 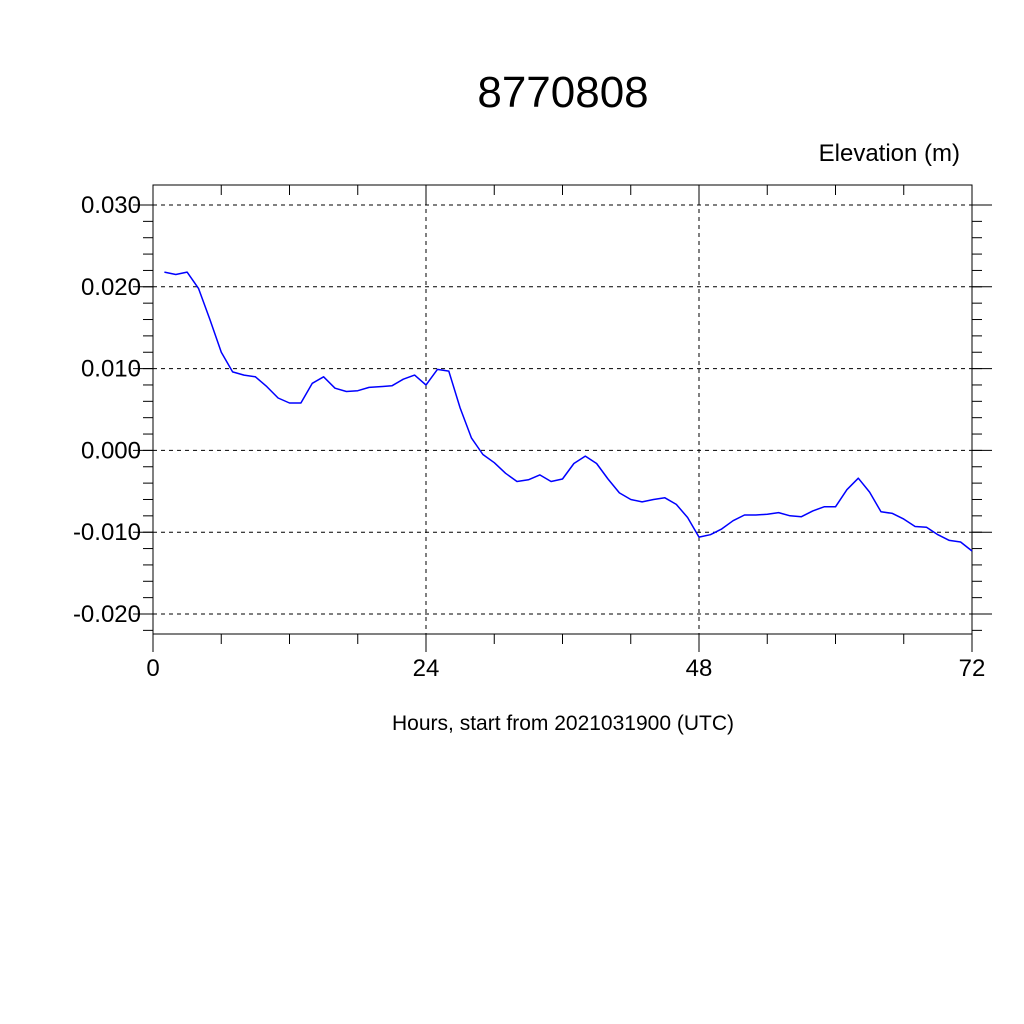 I want to click on y-tick-label: 0.000, so click(x=111, y=450).